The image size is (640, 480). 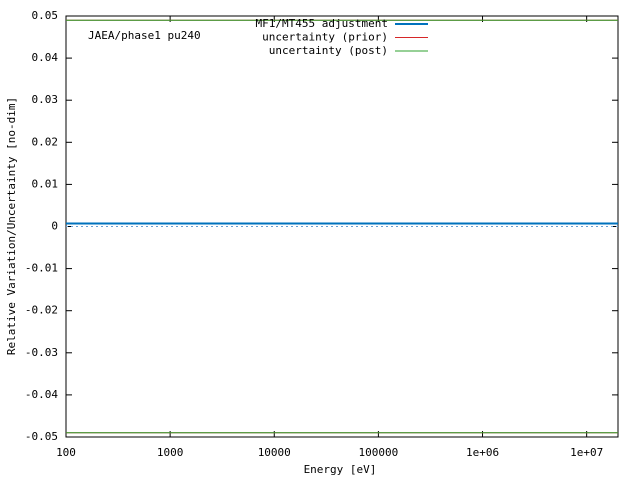 What do you see at coordinates (274, 452) in the screenshot?
I see `x-tick-label: 10000` at bounding box center [274, 452].